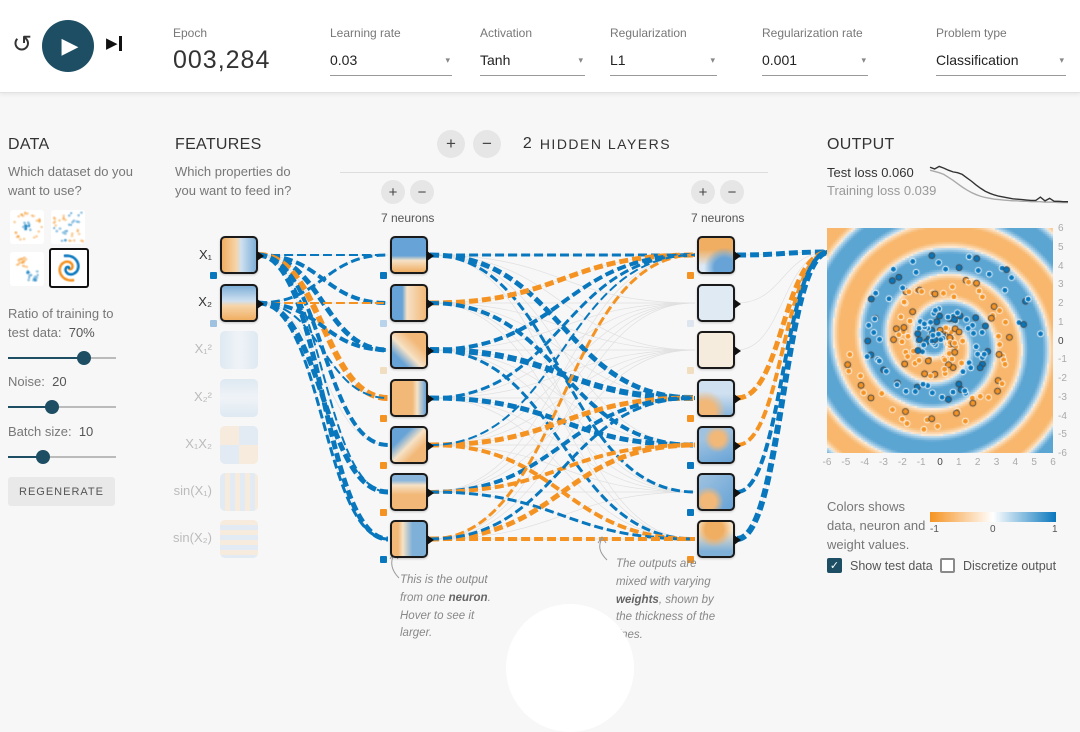 The width and height of the screenshot is (1080, 732). What do you see at coordinates (1061, 266) in the screenshot?
I see `y-tick-label: 4` at bounding box center [1061, 266].